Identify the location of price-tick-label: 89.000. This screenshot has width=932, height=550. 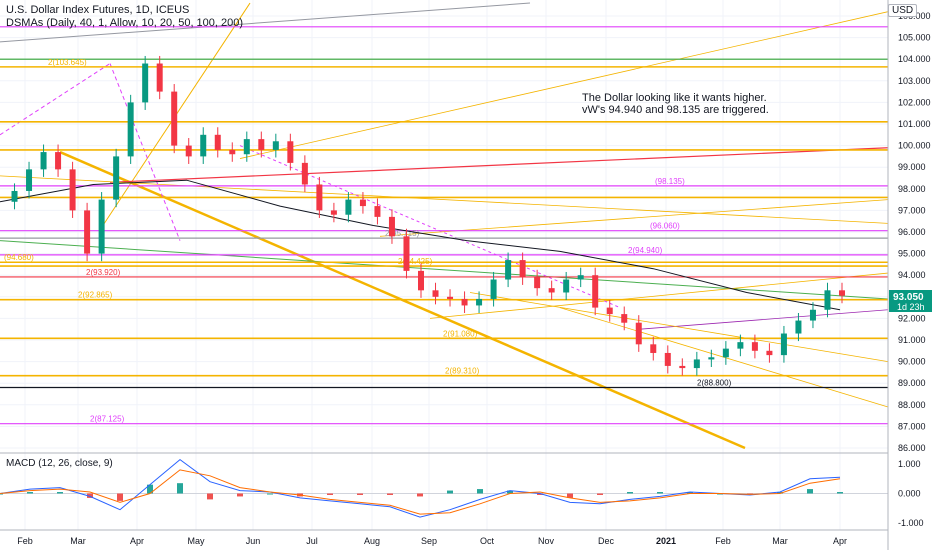
(912, 383).